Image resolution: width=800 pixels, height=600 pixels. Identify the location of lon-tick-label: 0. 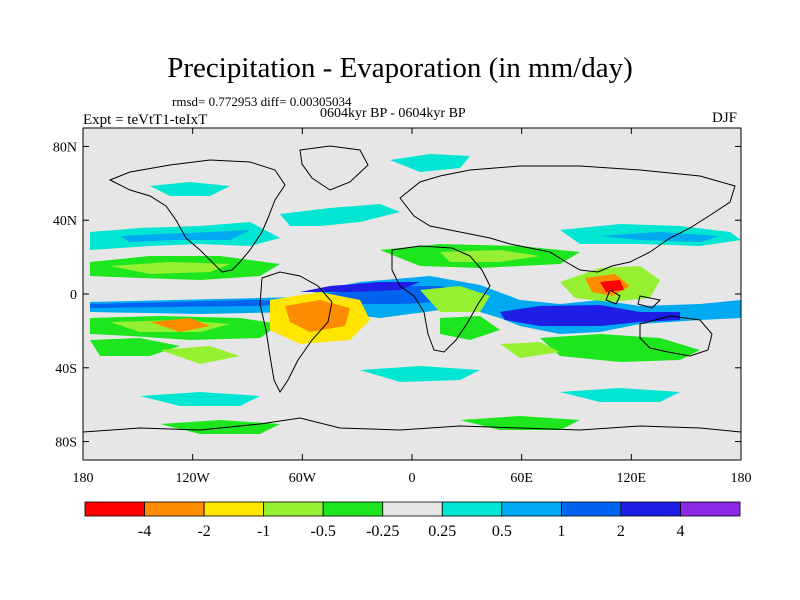
(412, 478).